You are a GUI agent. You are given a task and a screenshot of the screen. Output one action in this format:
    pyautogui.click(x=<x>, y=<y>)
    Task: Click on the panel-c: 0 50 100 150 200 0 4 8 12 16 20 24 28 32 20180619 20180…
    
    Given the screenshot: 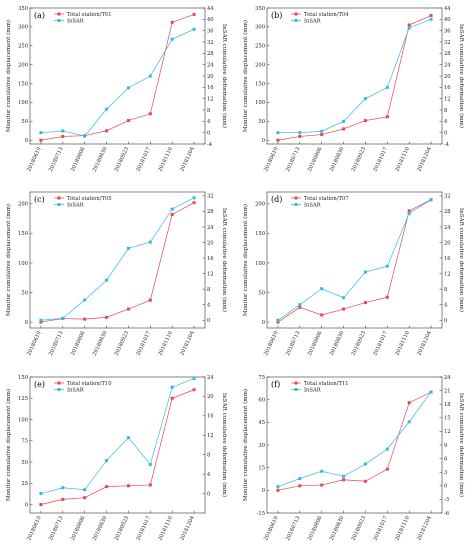 What is the action you would take?
    pyautogui.click(x=116, y=274)
    